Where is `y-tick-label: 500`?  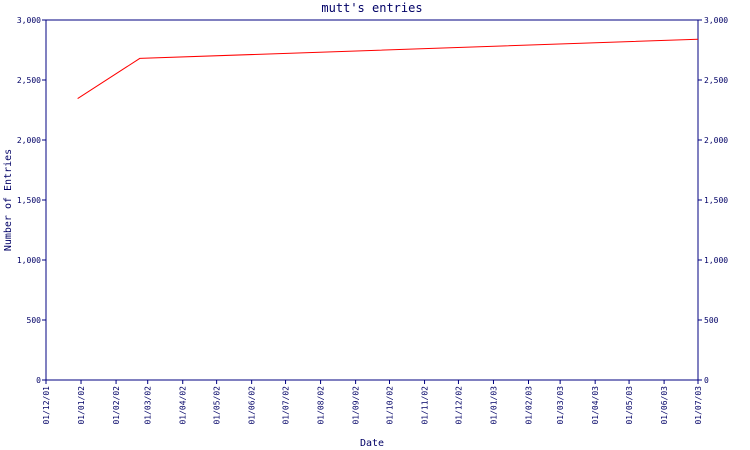
y-tick-label: 500 is located at coordinates (34, 320).